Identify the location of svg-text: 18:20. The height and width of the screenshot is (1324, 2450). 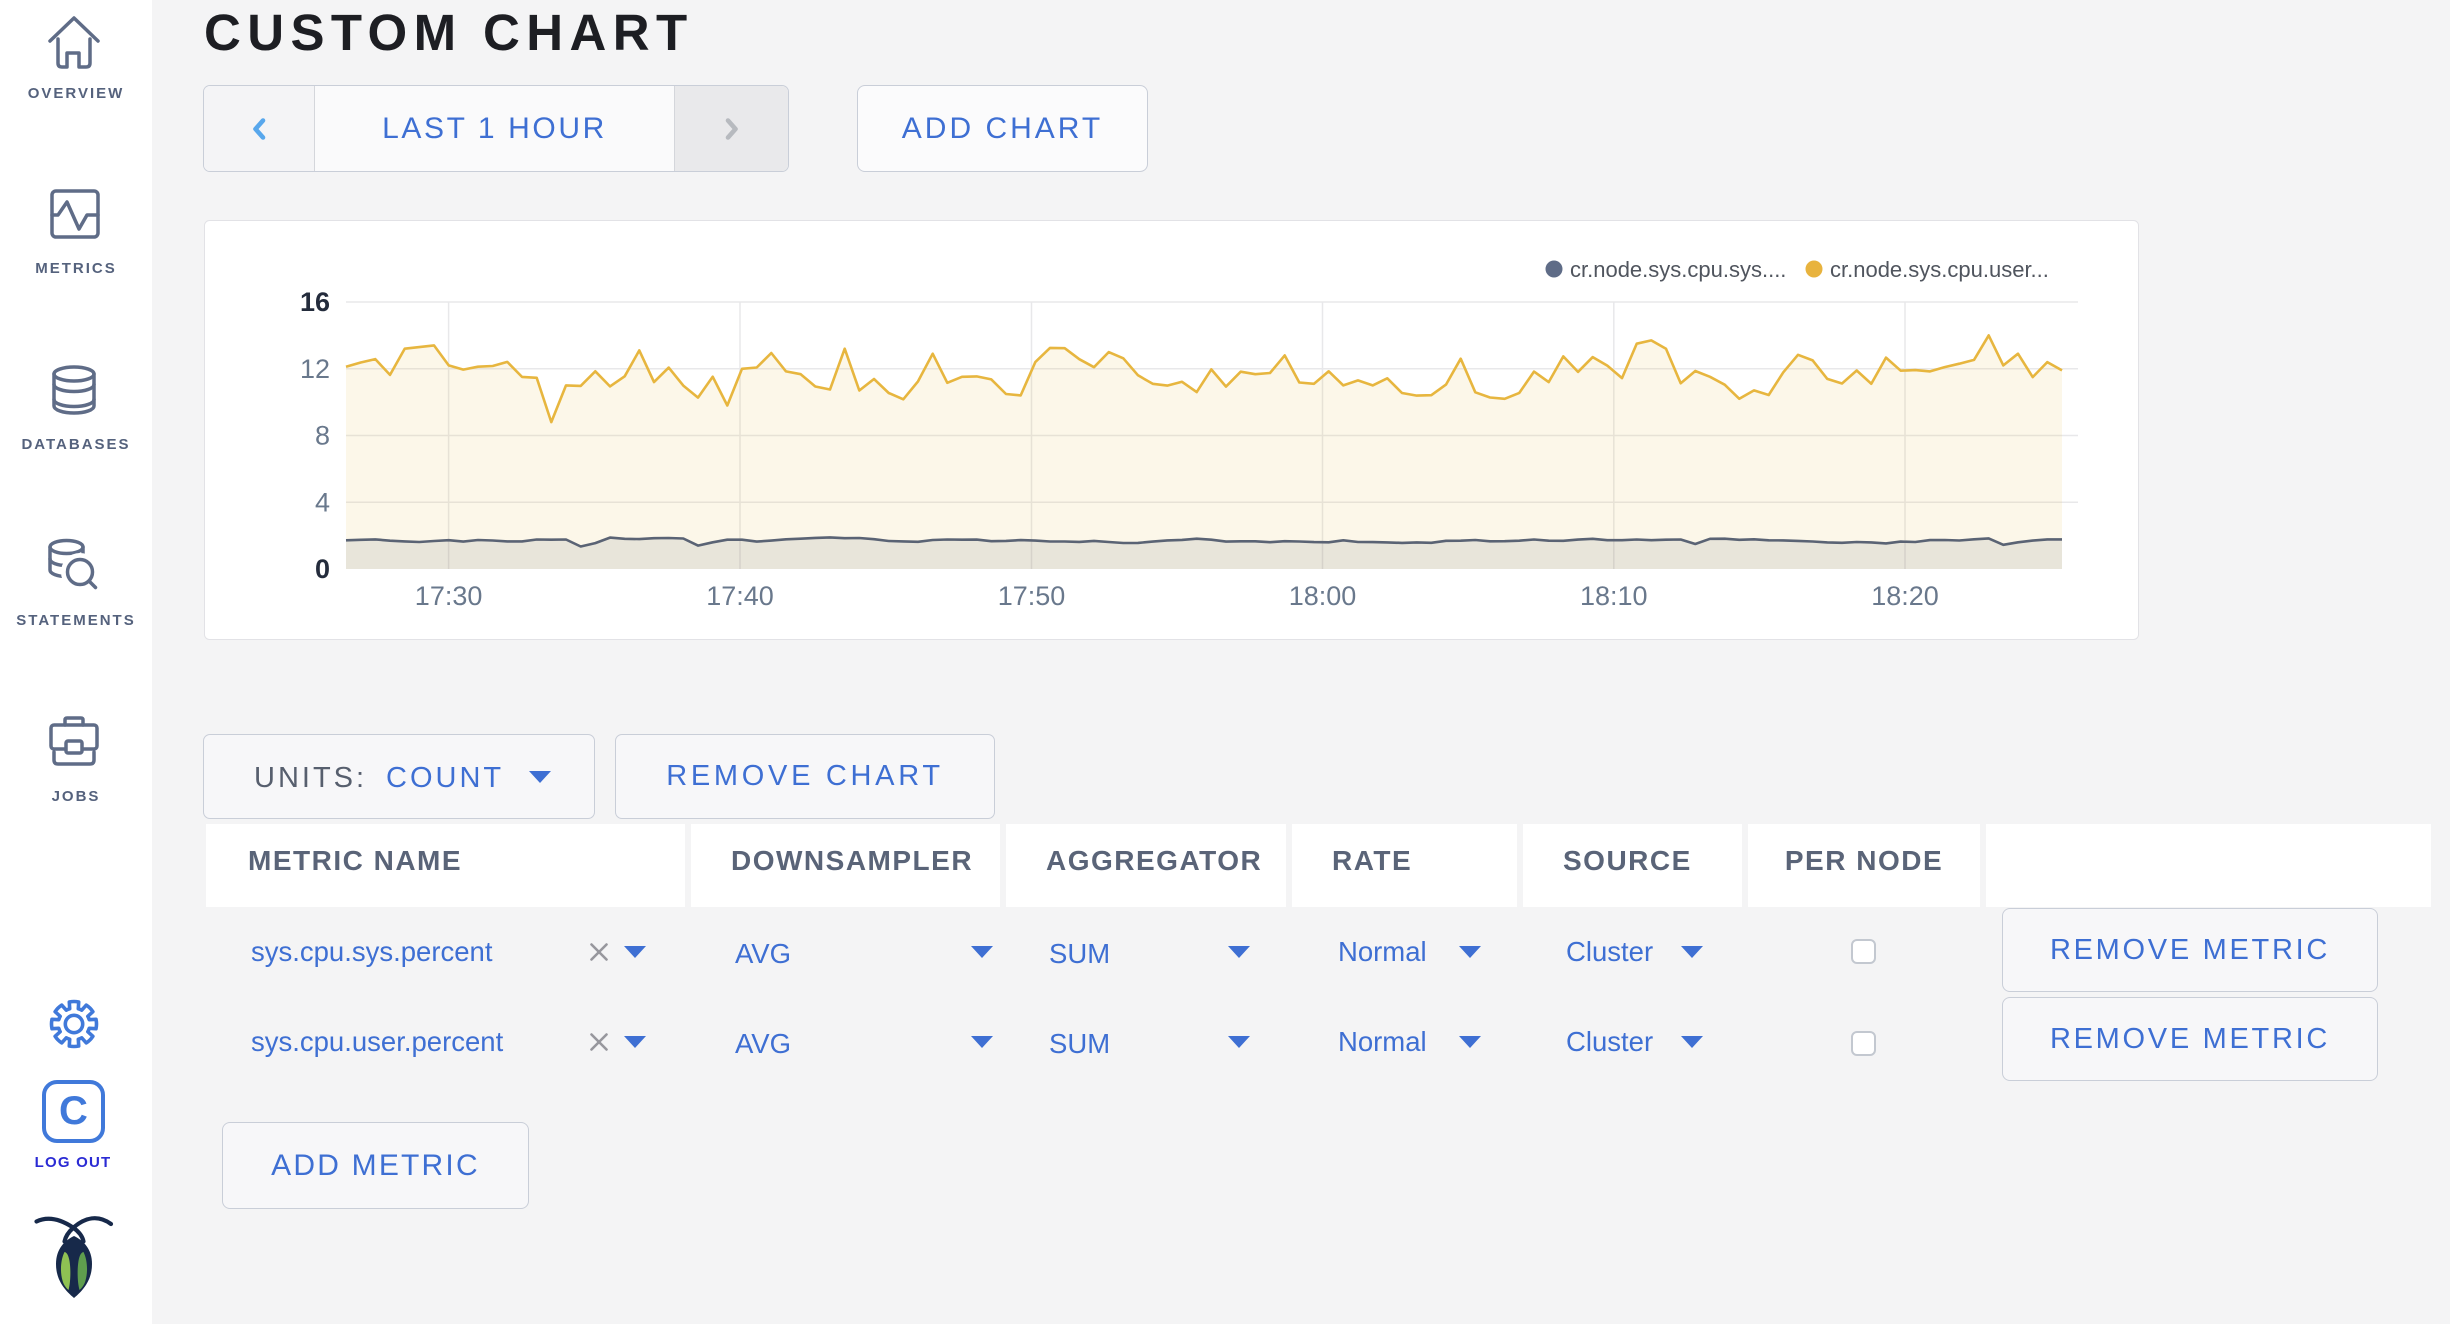
(1905, 596).